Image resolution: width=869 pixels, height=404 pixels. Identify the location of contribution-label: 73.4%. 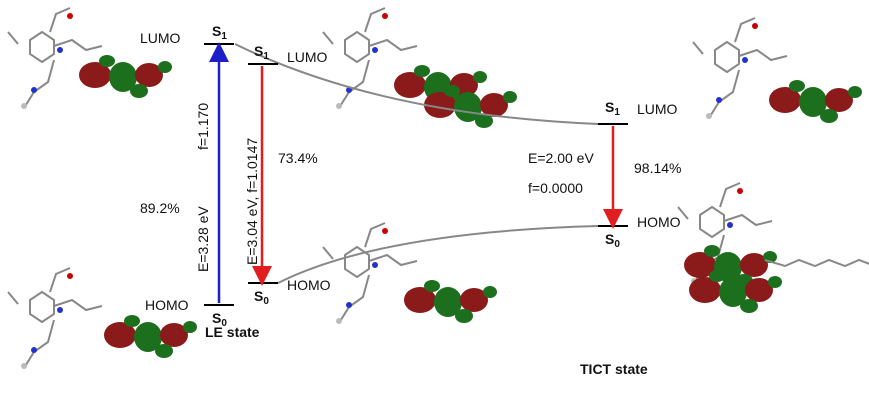
(298, 158).